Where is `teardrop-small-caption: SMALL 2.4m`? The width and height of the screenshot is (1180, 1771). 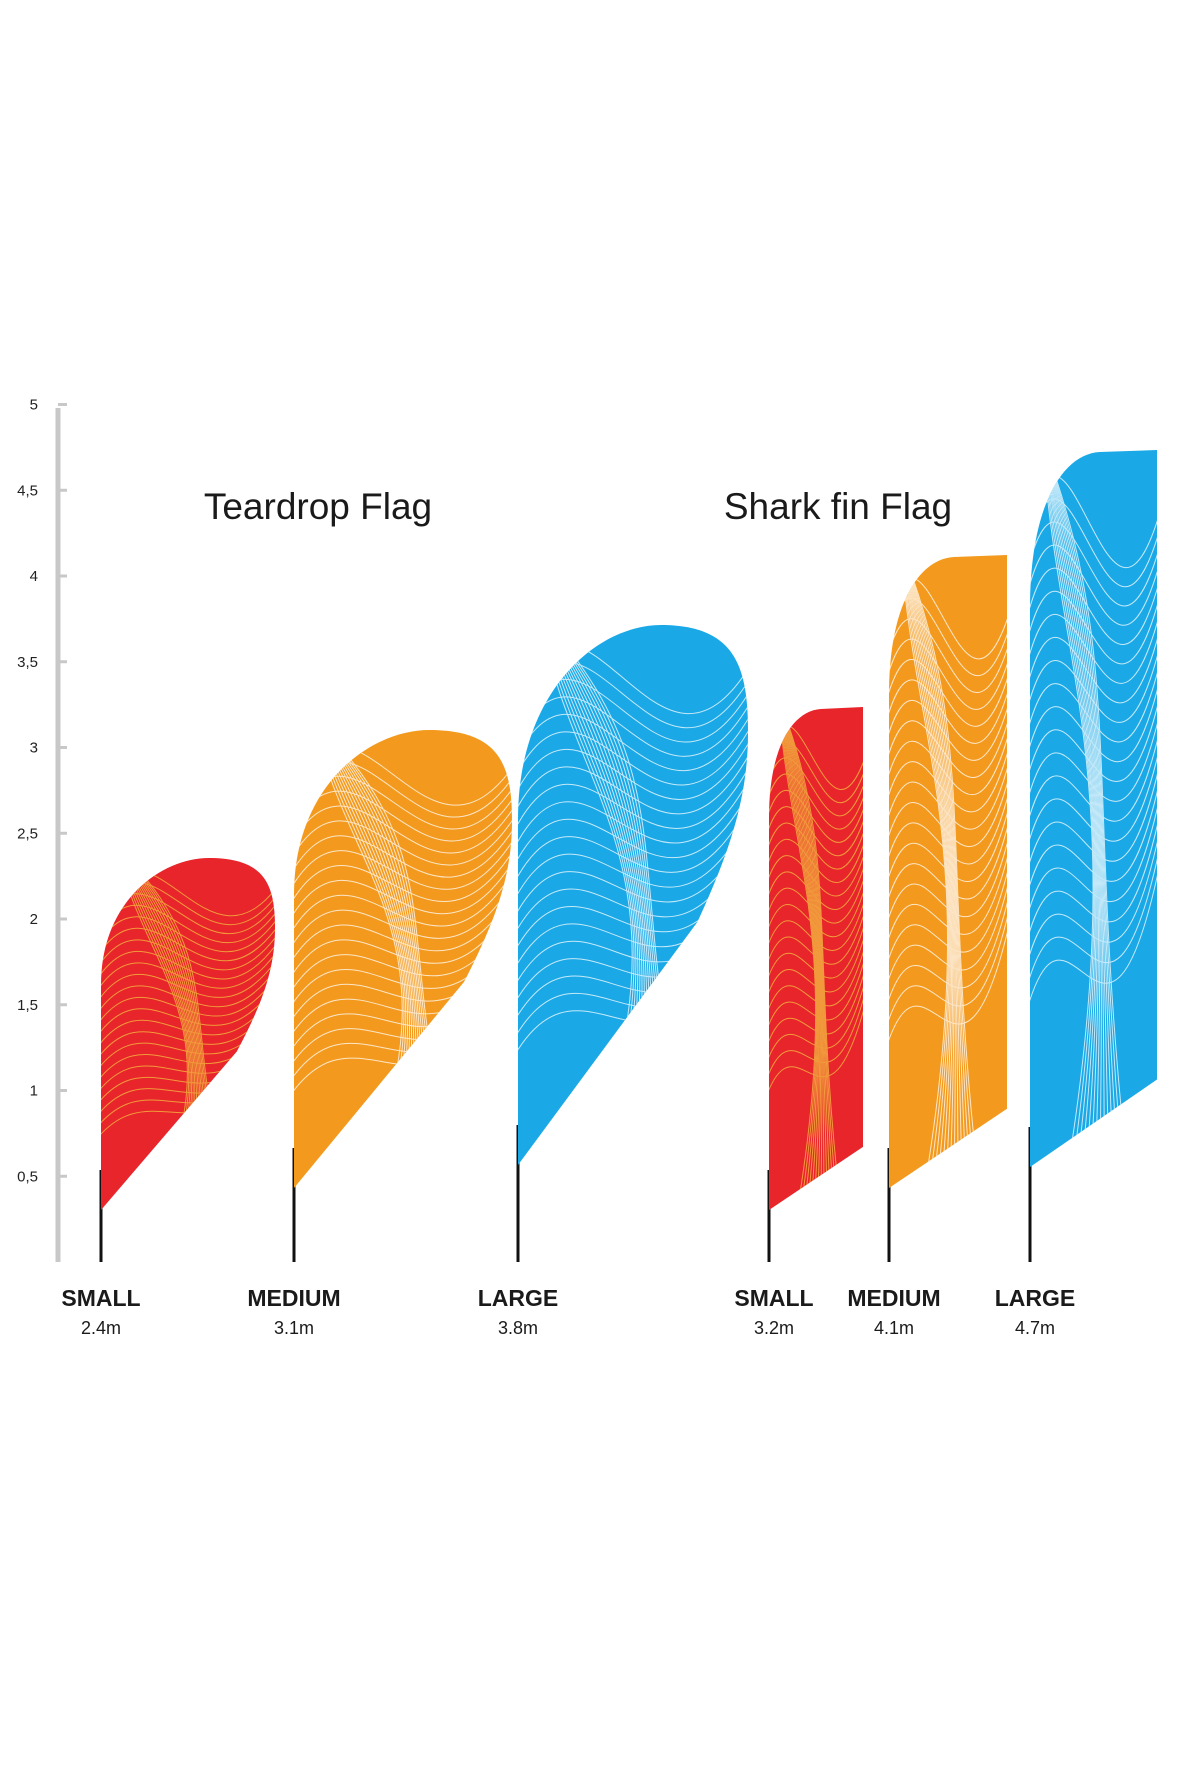
teardrop-small-caption: SMALL 2.4m is located at coordinates (100, 1311).